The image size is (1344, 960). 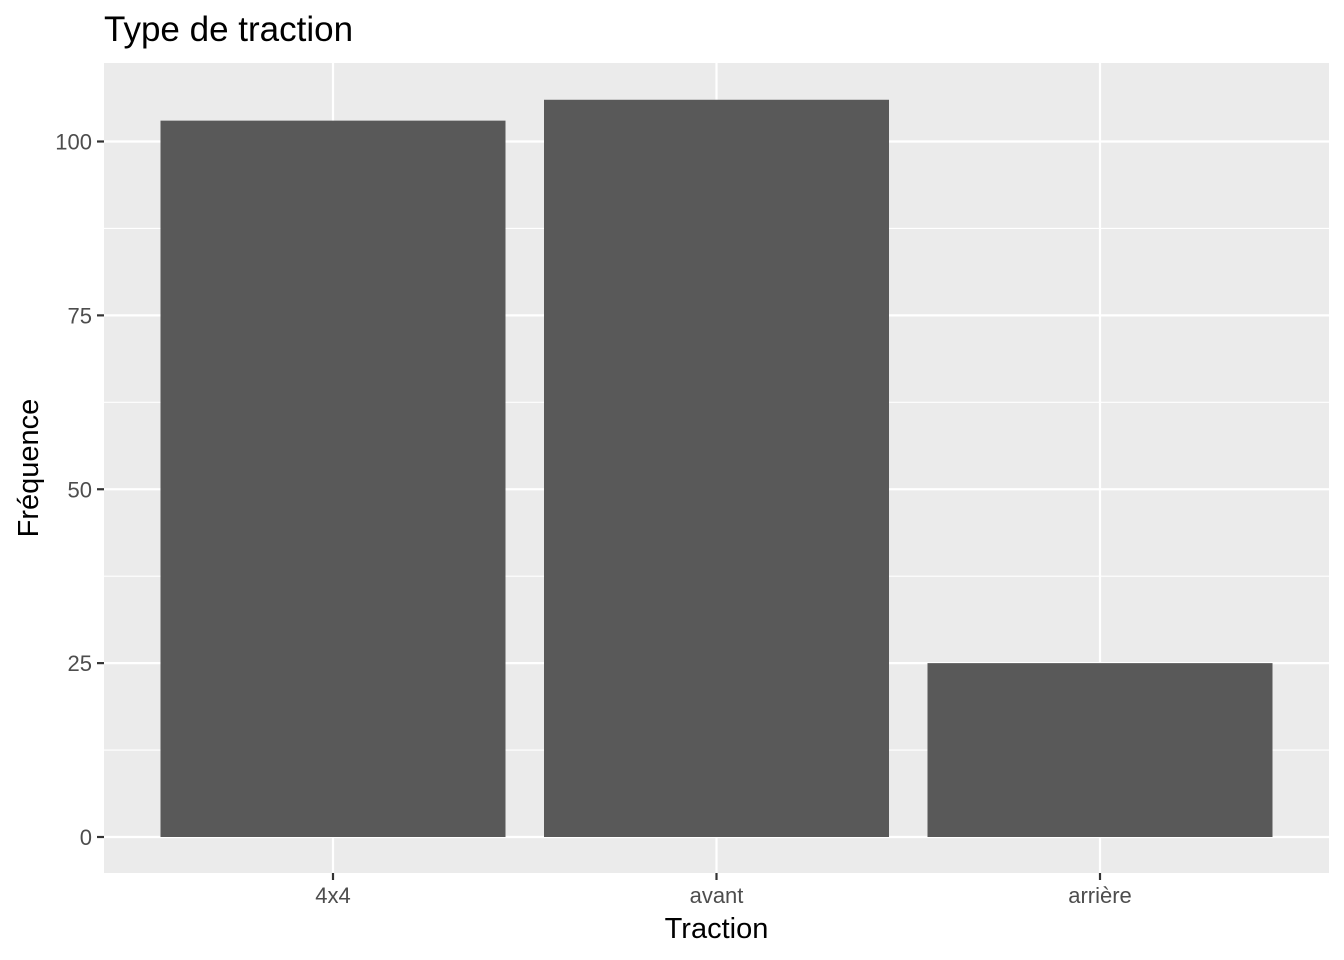 I want to click on x-tick-label: arrière, so click(x=1100, y=895).